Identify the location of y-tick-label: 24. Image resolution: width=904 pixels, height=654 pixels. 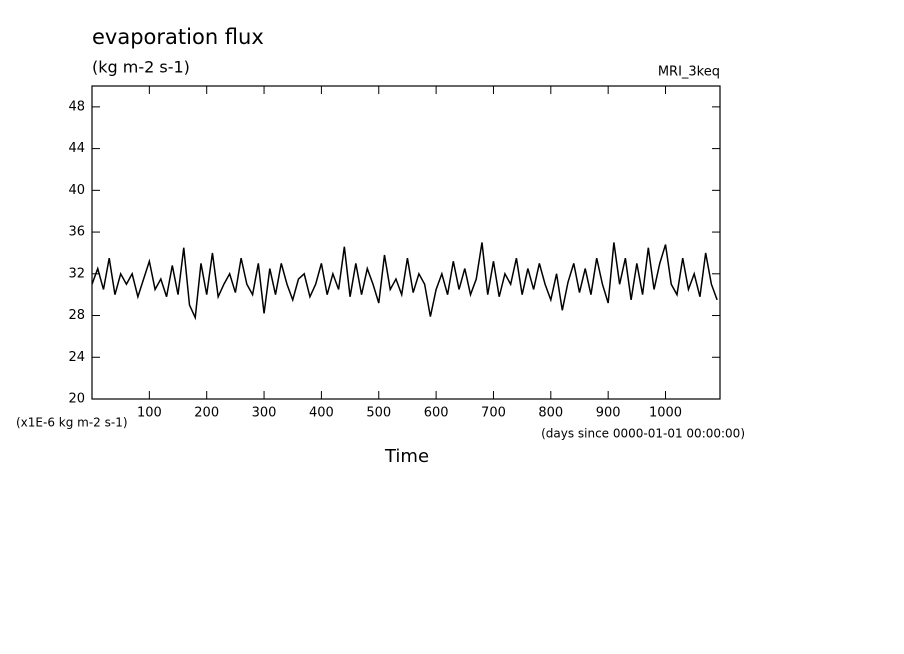
(76, 357).